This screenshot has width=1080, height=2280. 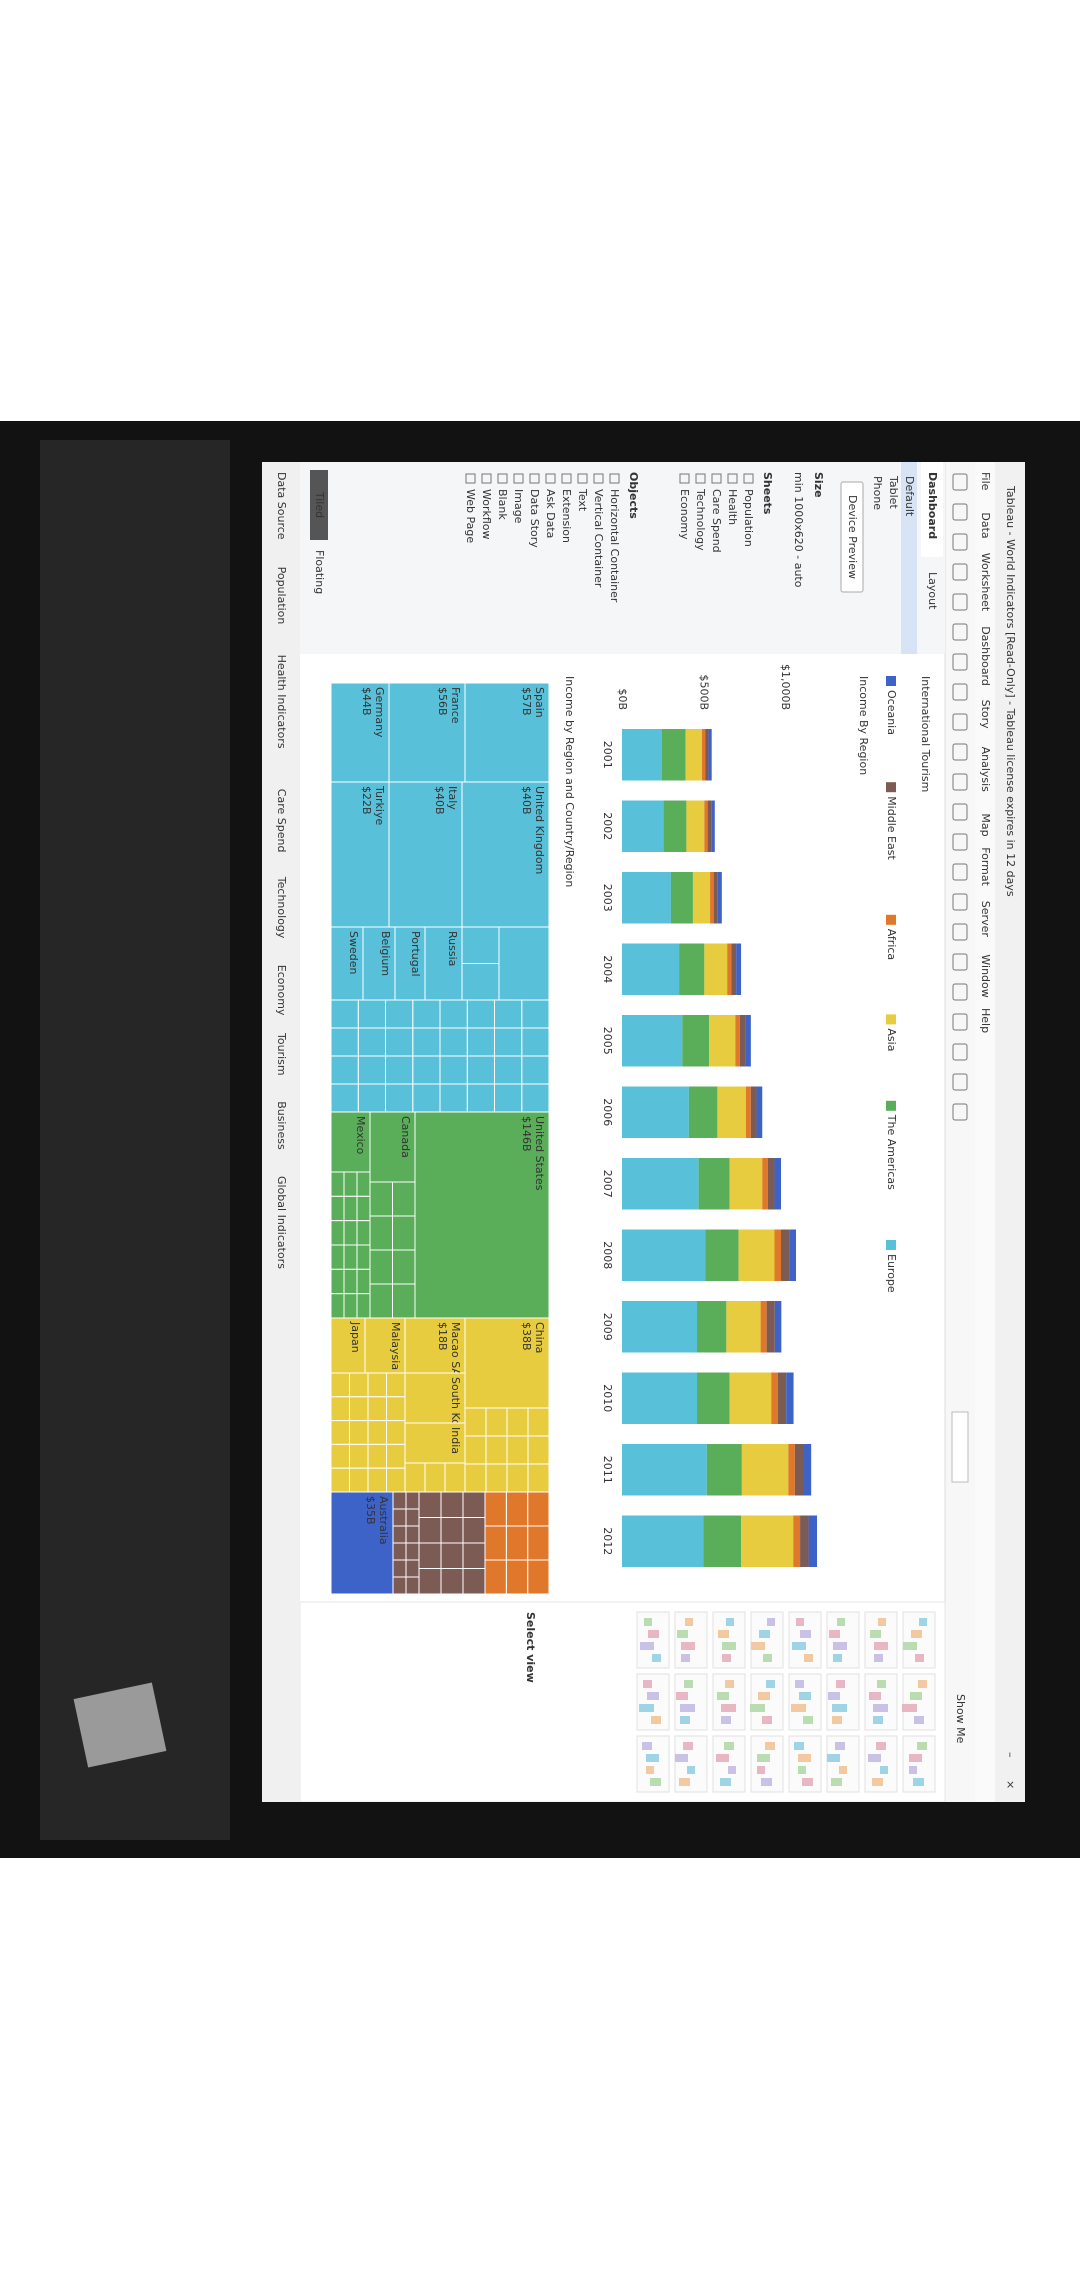 I want to click on show-me-button: Show Me, so click(x=960, y=1719).